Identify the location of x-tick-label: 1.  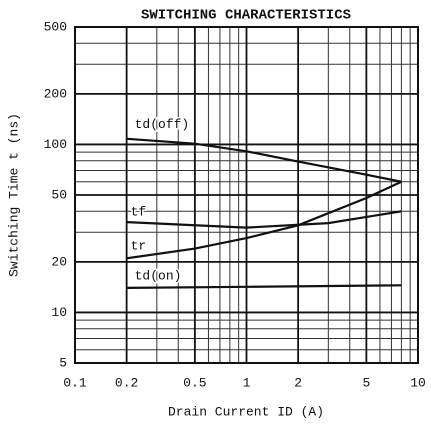
(247, 382).